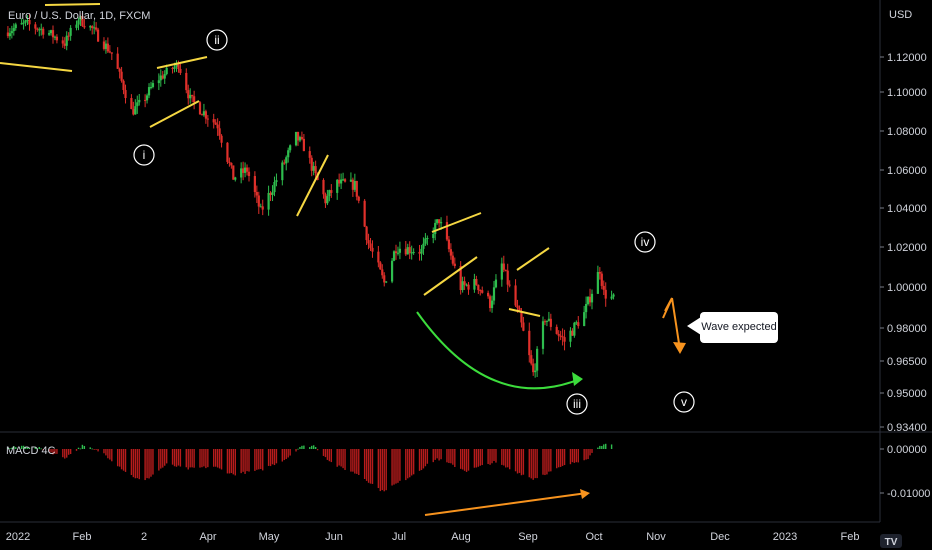  What do you see at coordinates (907, 362) in the screenshot?
I see `price-tick-label: 0.96500` at bounding box center [907, 362].